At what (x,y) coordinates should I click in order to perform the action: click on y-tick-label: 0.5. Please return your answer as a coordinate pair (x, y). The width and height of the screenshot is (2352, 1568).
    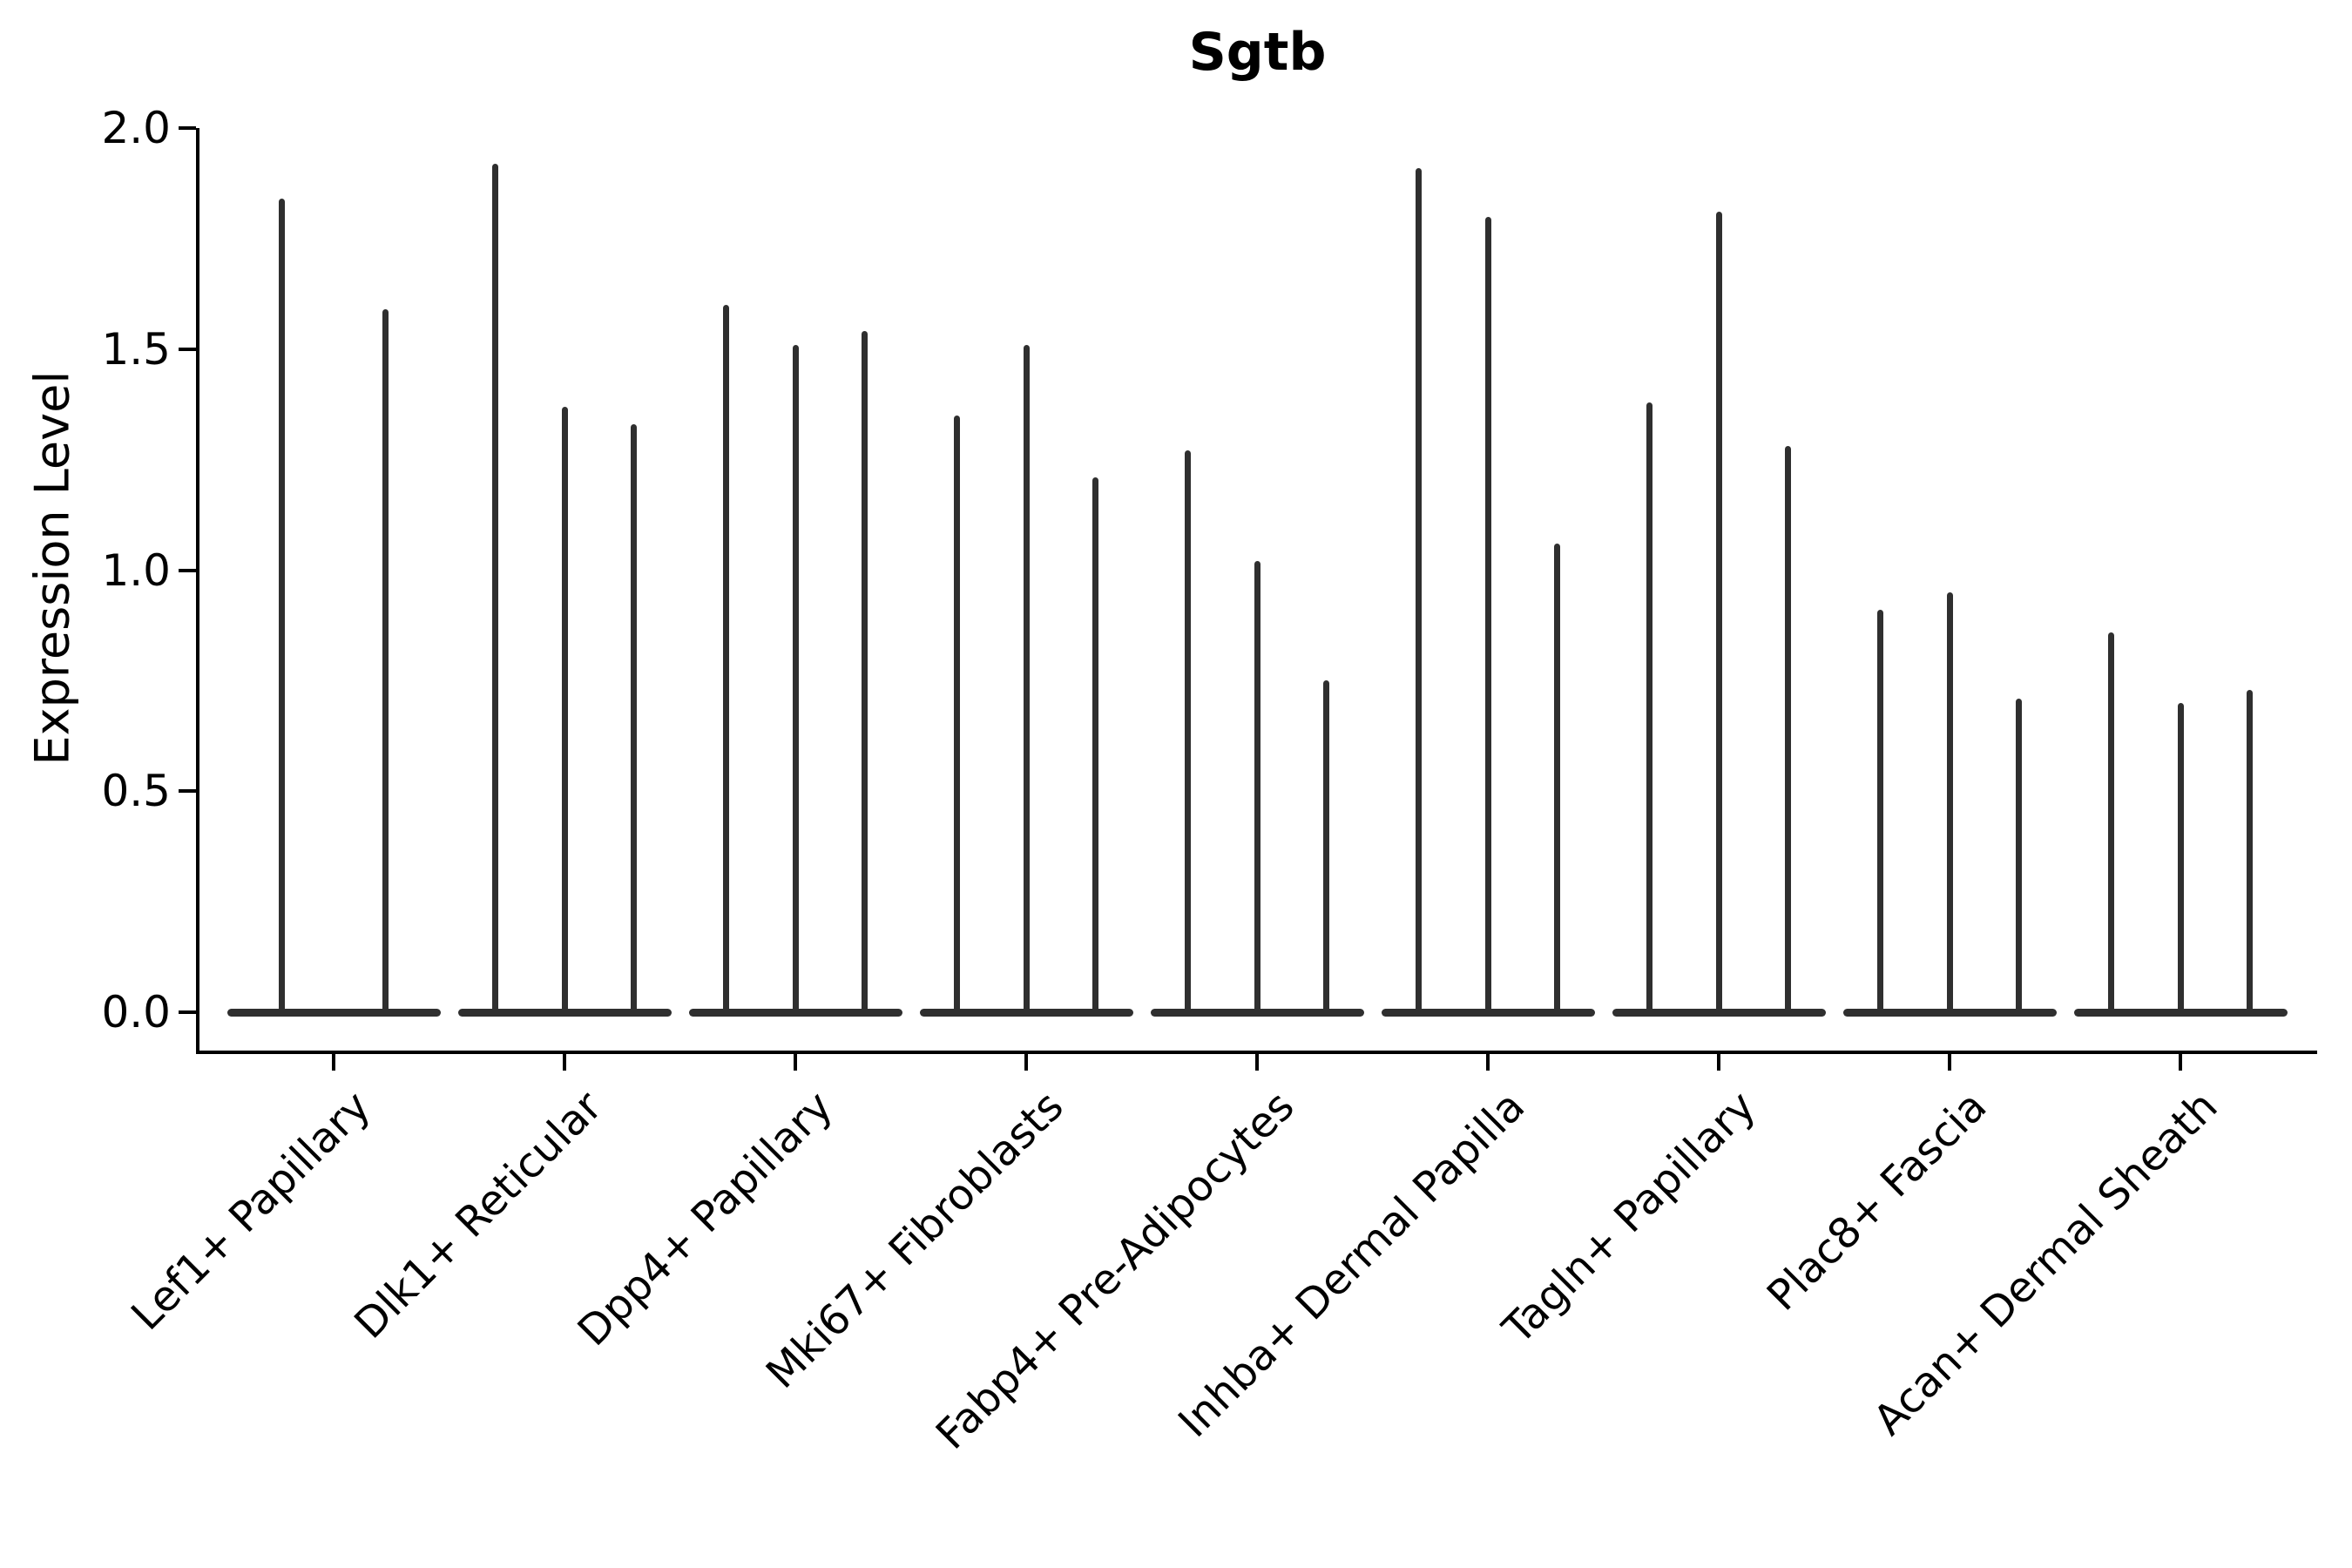
    Looking at the image, I should click on (136, 791).